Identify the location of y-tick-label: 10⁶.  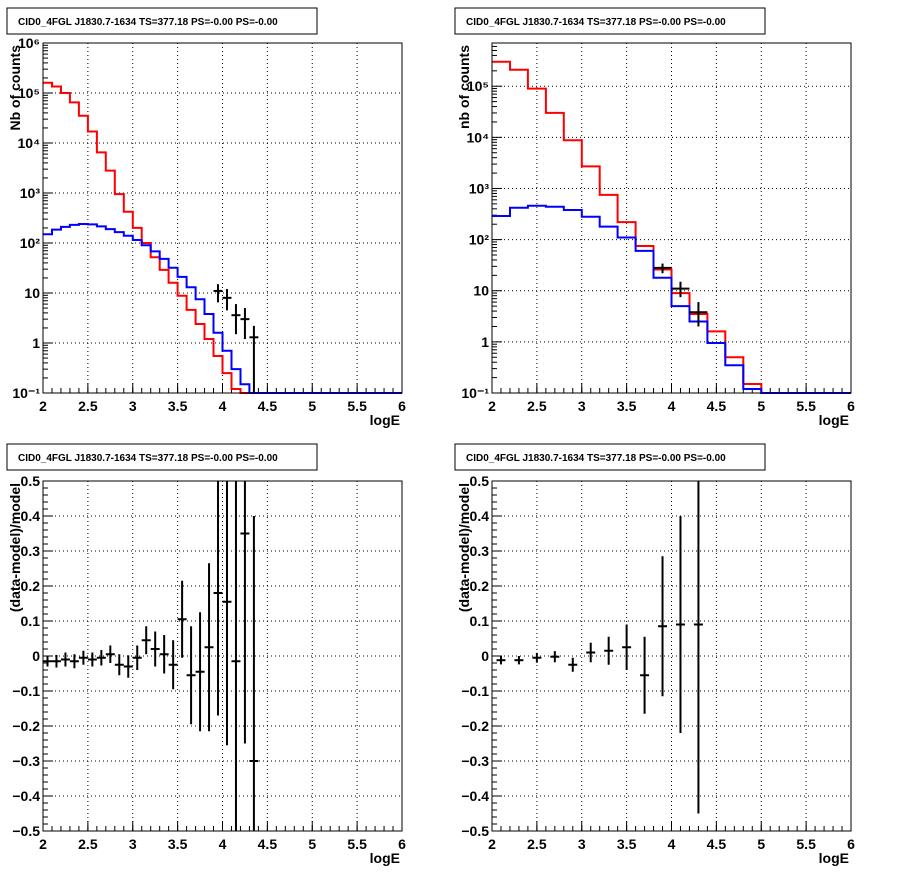
(29, 43).